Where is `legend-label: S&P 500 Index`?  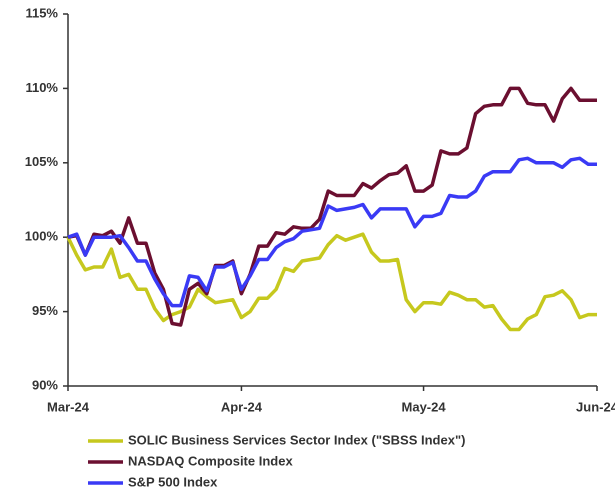
legend-label: S&P 500 Index is located at coordinates (173, 481).